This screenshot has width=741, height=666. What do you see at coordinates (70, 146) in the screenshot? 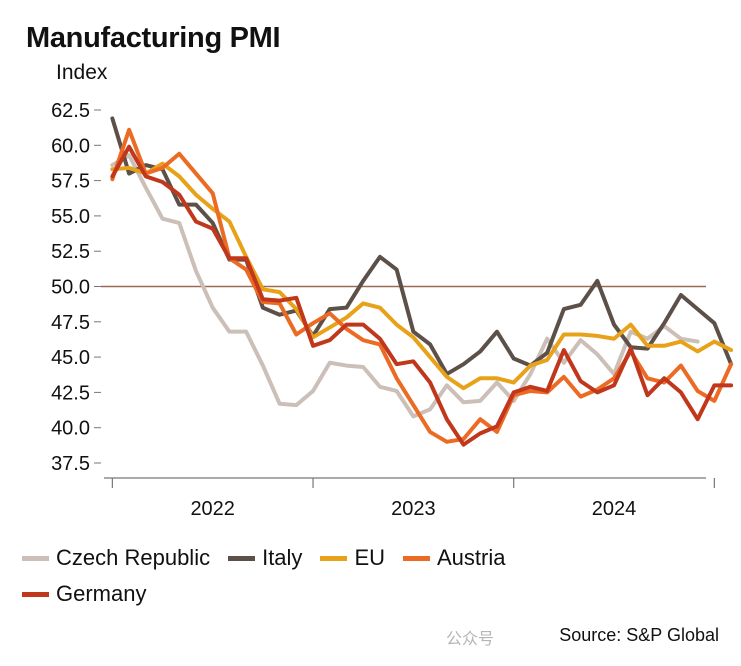
I see `y-tick-label: 60.0` at bounding box center [70, 146].